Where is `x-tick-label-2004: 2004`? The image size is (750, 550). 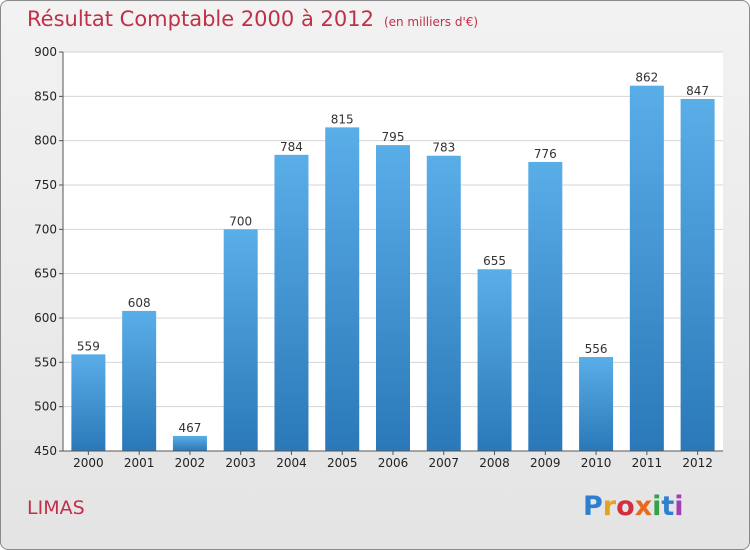 x-tick-label-2004: 2004 is located at coordinates (291, 463).